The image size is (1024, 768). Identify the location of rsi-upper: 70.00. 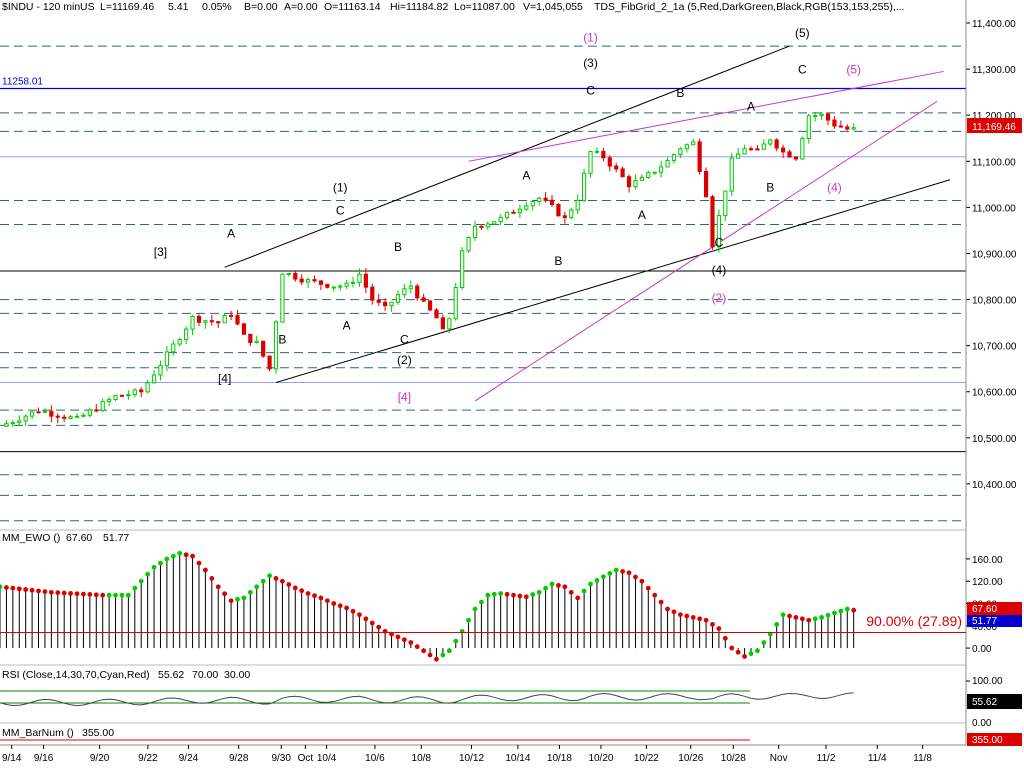
(205, 675).